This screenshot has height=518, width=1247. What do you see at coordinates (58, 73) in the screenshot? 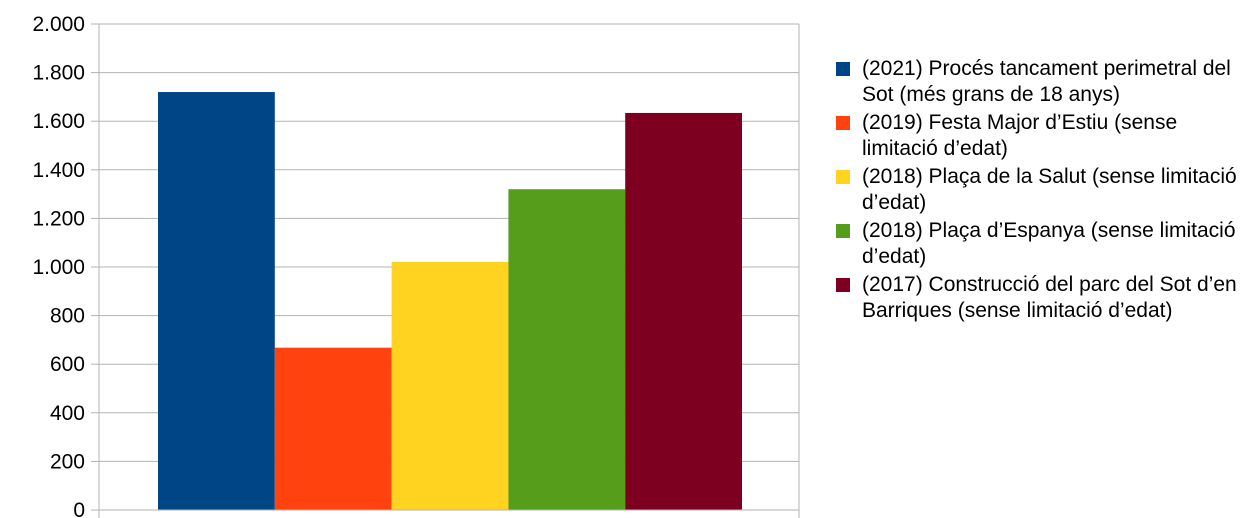
I see `y-tick-label: 1.800` at bounding box center [58, 73].